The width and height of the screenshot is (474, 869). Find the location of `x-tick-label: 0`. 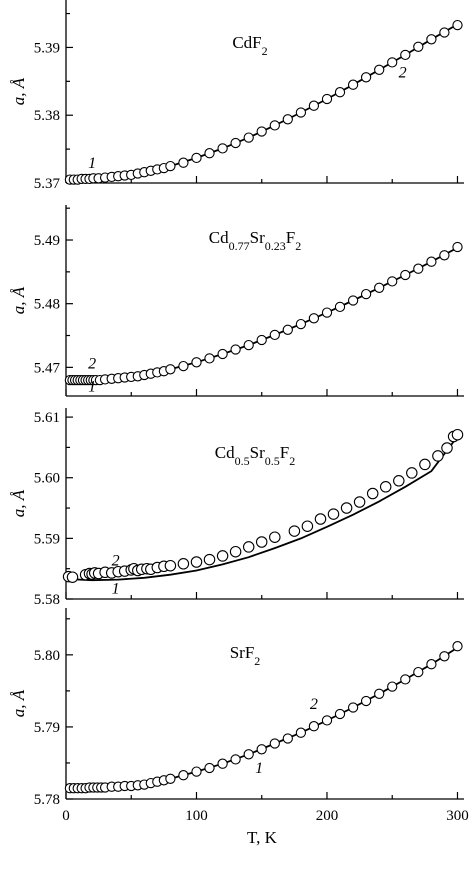

x-tick-label: 0 is located at coordinates (66, 816).